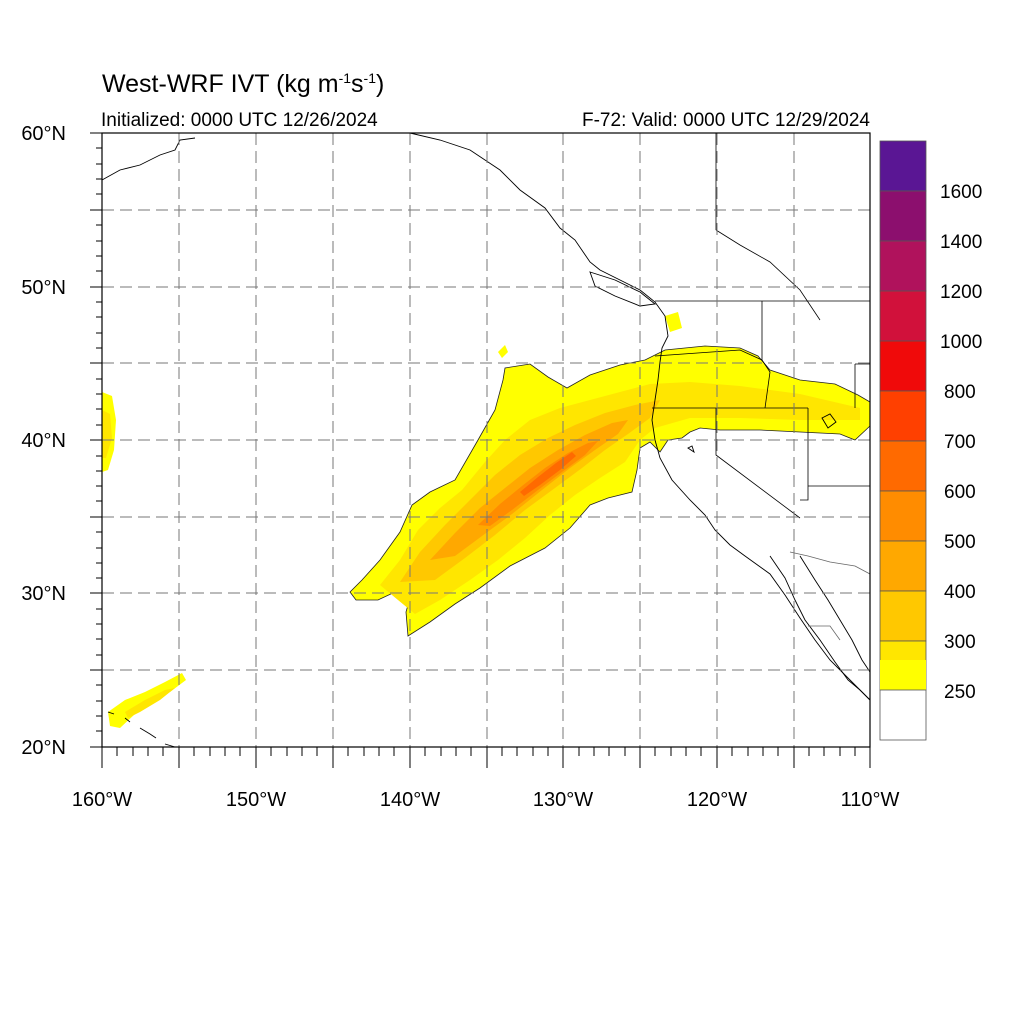 The image size is (1024, 1024). Describe the element at coordinates (768, 275) in the screenshot. I see `canada-provincial-border` at that location.